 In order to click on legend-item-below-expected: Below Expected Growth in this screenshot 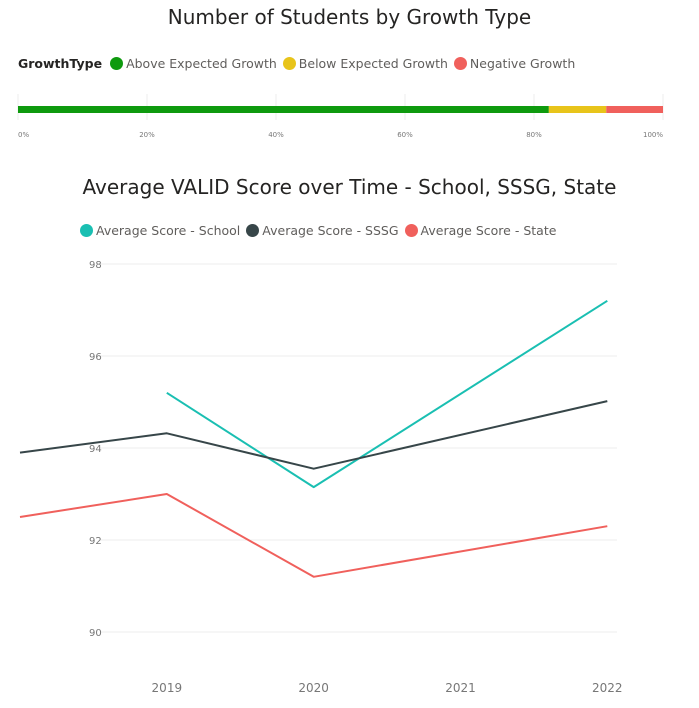, I will do `click(365, 63)`.